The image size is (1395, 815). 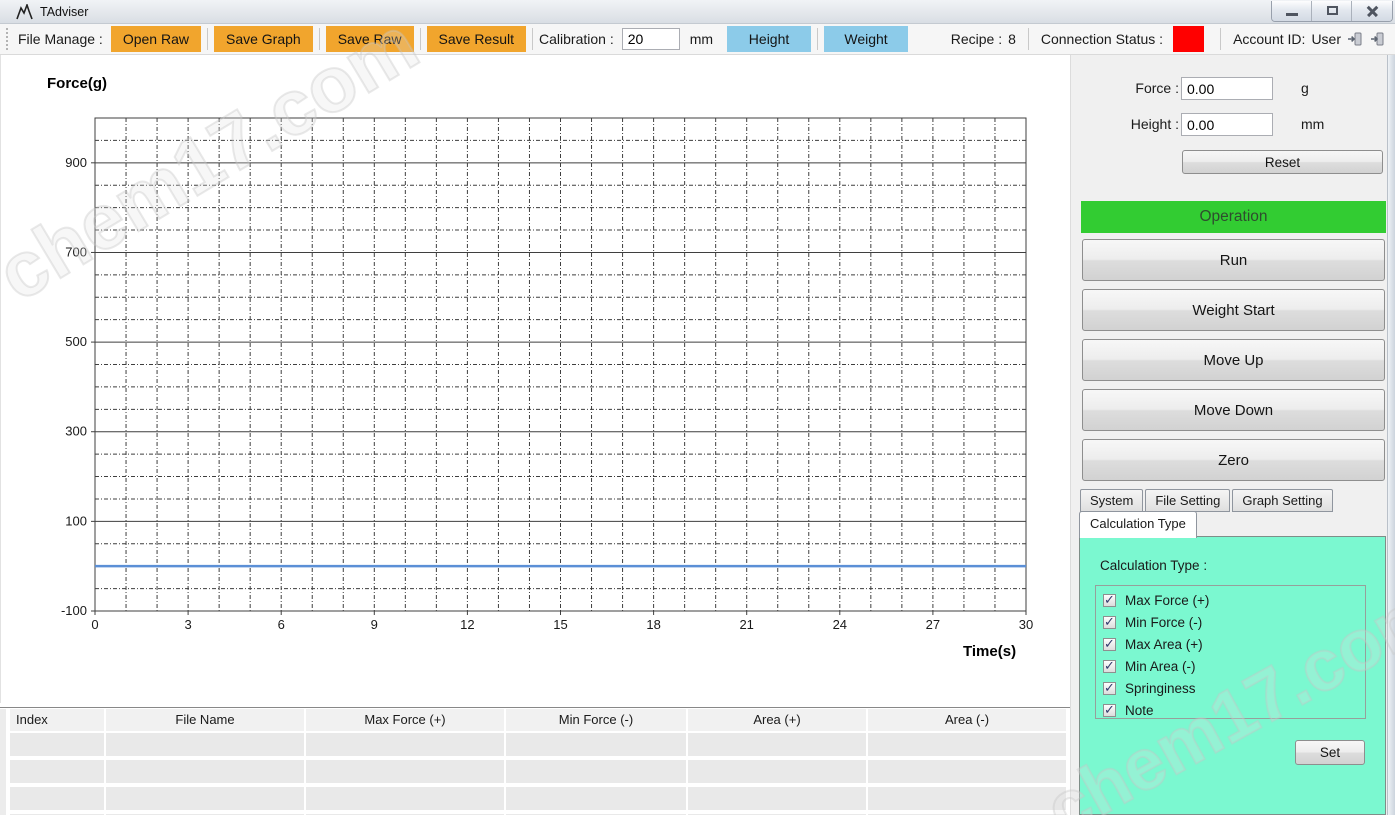 What do you see at coordinates (1233, 410) in the screenshot?
I see `move-down-button: Move Down` at bounding box center [1233, 410].